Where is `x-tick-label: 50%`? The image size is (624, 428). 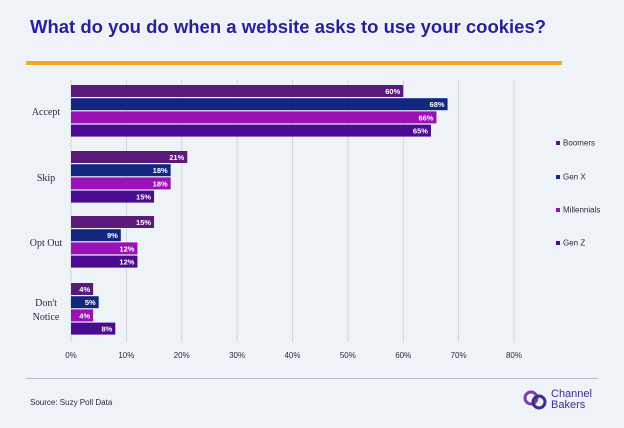 x-tick-label: 50% is located at coordinates (348, 355).